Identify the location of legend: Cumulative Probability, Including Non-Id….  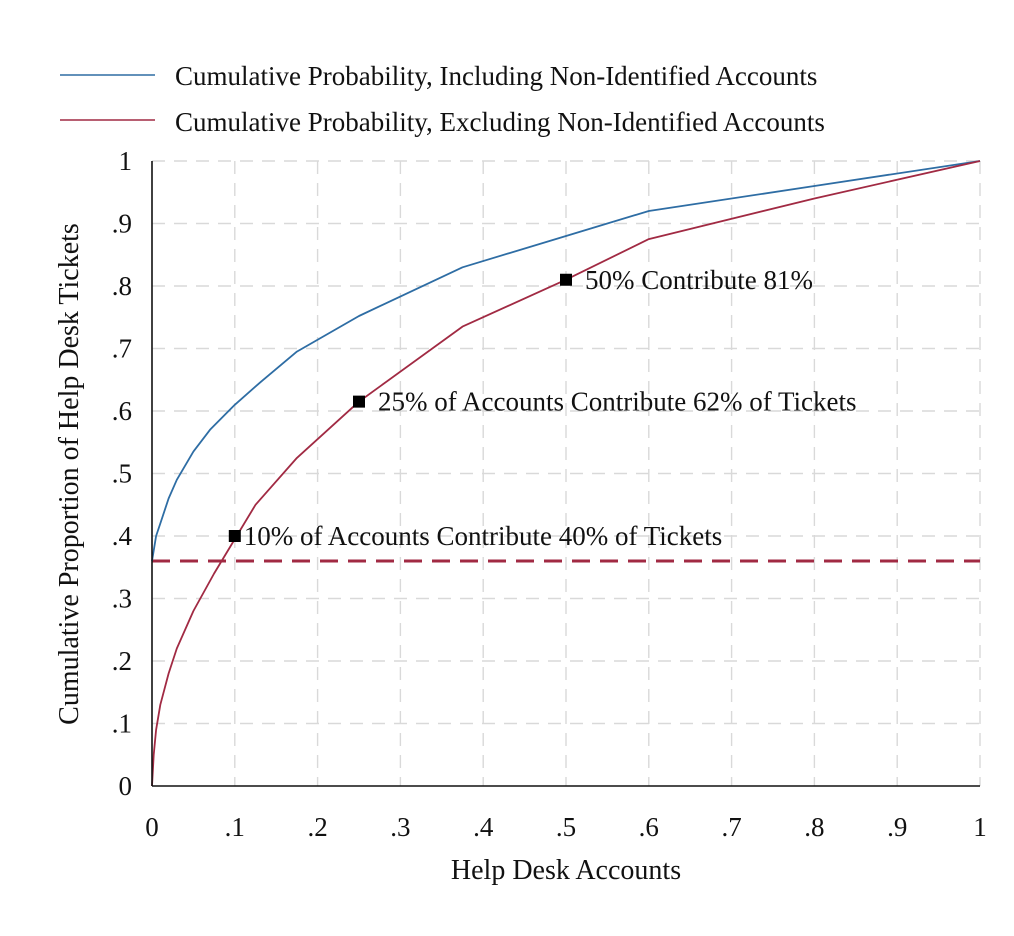
(442, 99).